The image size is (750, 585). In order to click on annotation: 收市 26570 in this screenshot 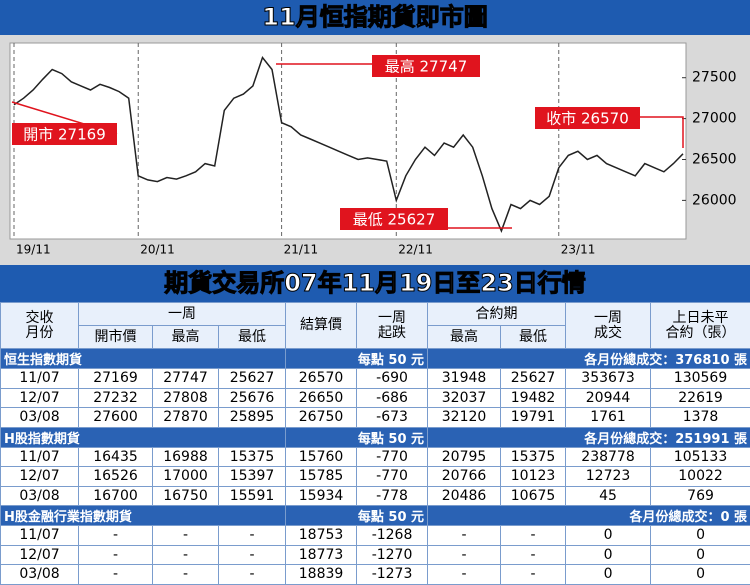, I will do `click(587, 119)`.